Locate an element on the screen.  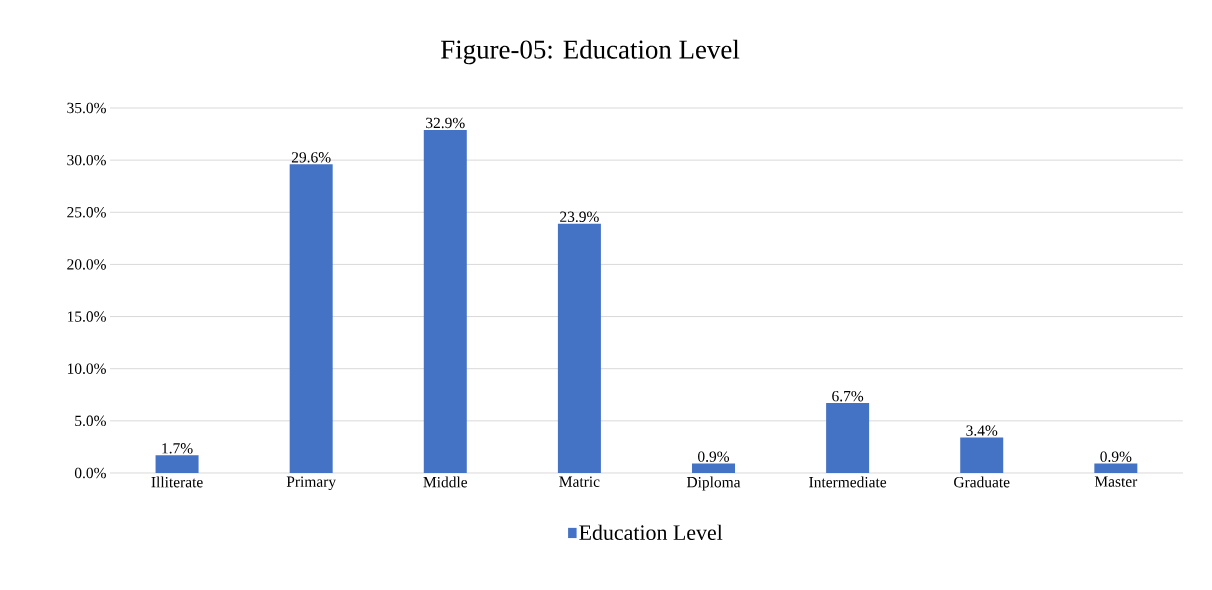
x-tick-label: Primary is located at coordinates (311, 483).